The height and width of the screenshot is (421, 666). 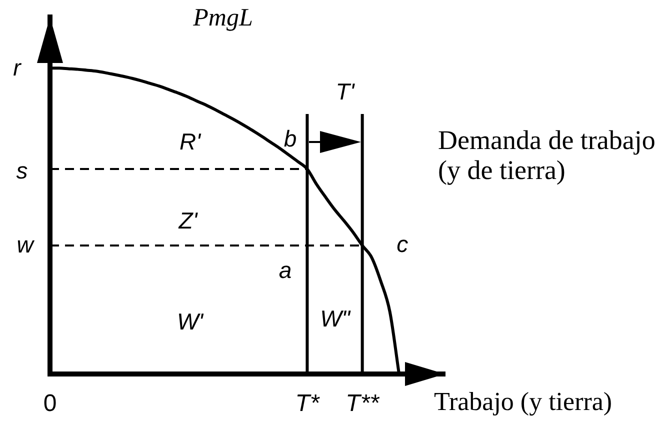 What do you see at coordinates (190, 321) in the screenshot?
I see `annotation: W'` at bounding box center [190, 321].